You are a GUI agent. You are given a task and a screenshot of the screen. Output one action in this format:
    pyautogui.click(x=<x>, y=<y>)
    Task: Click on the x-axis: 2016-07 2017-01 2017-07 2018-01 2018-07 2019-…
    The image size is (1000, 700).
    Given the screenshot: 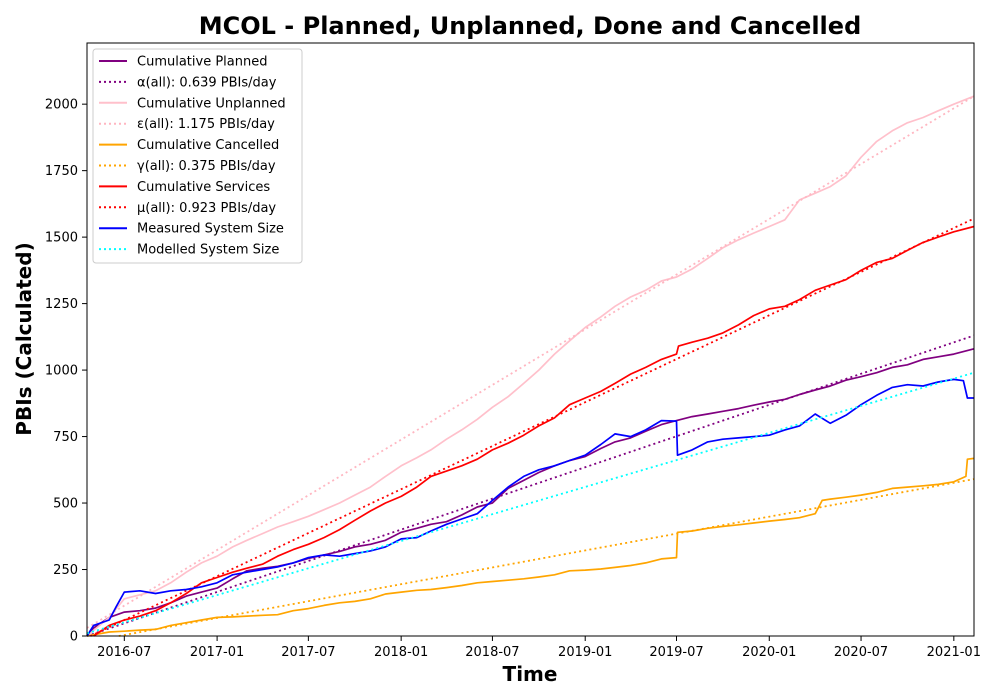 What is the action you would take?
    pyautogui.click(x=539, y=648)
    